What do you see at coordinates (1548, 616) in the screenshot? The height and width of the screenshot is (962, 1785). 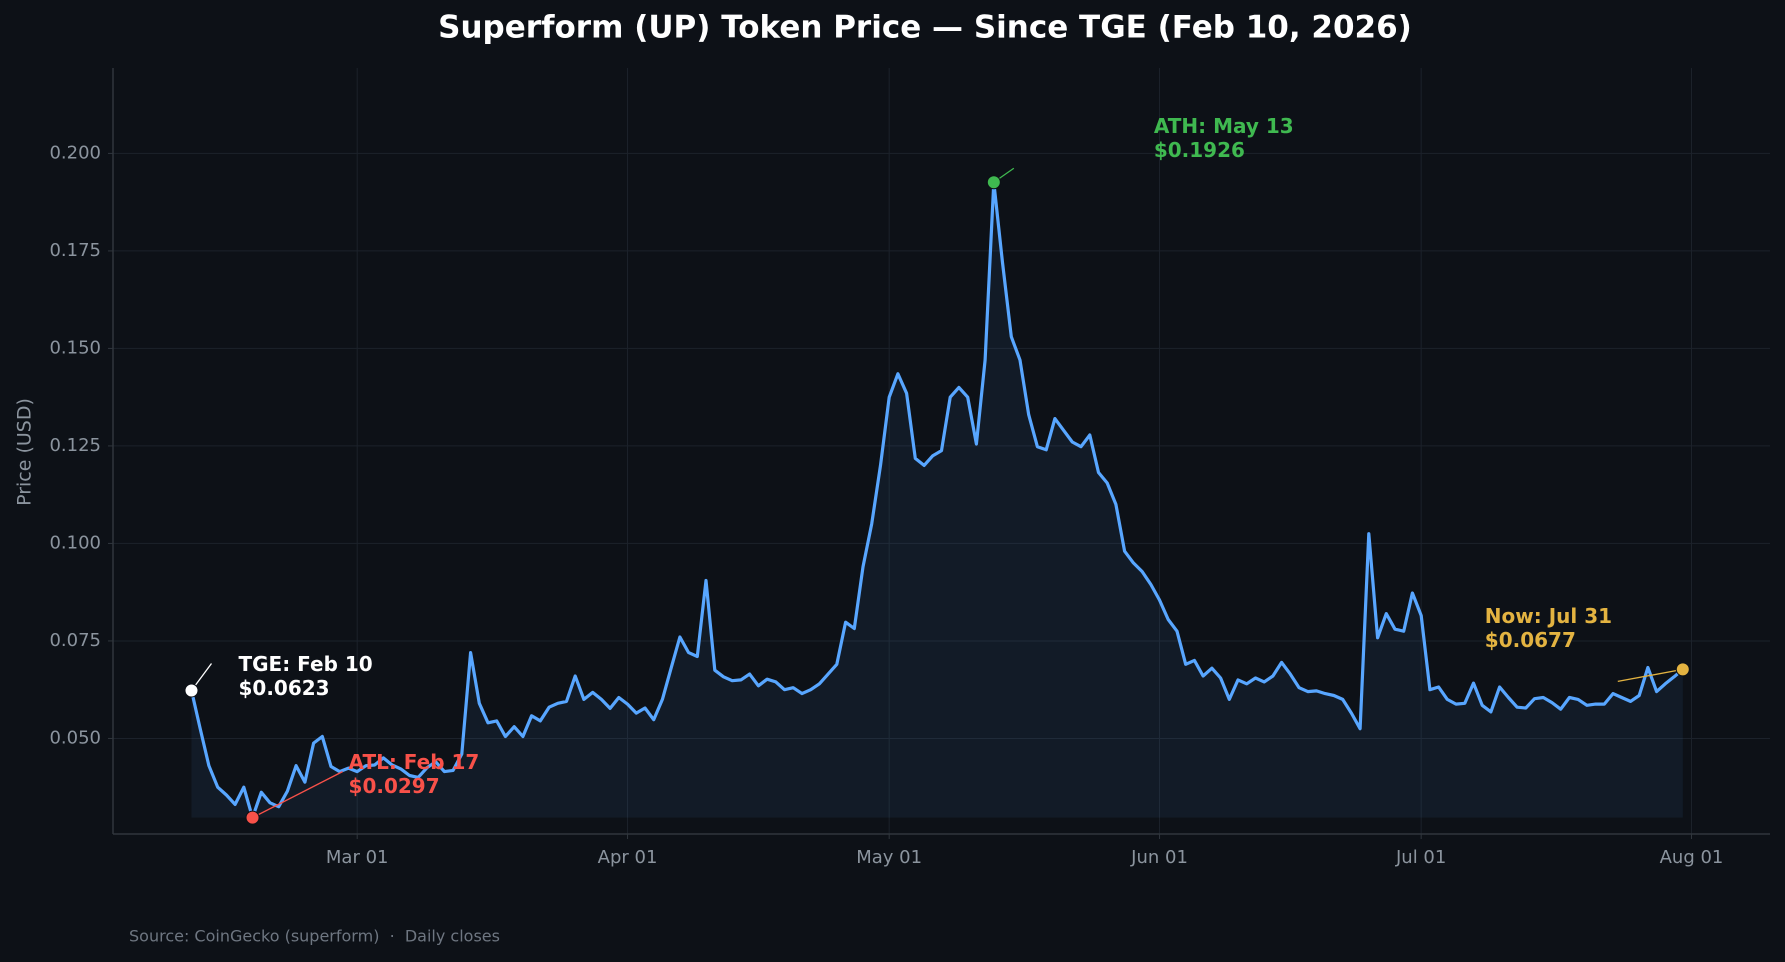 I see `annotation-text: Now: Jul 31` at bounding box center [1548, 616].